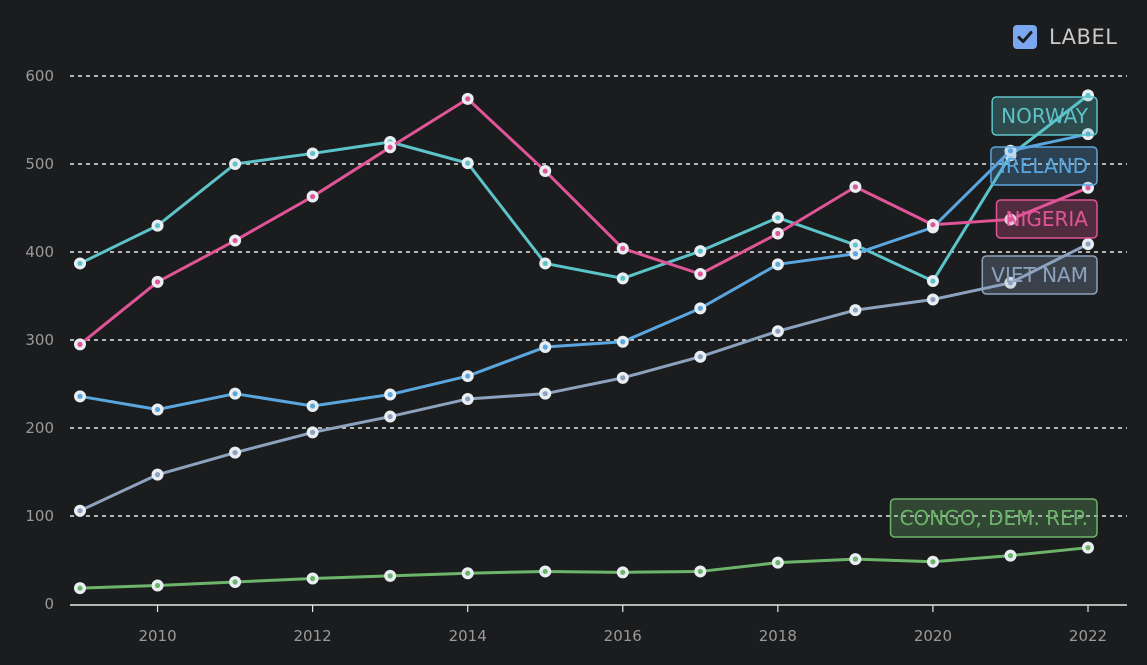  I want to click on x-tick-label: 2010, so click(157, 636).